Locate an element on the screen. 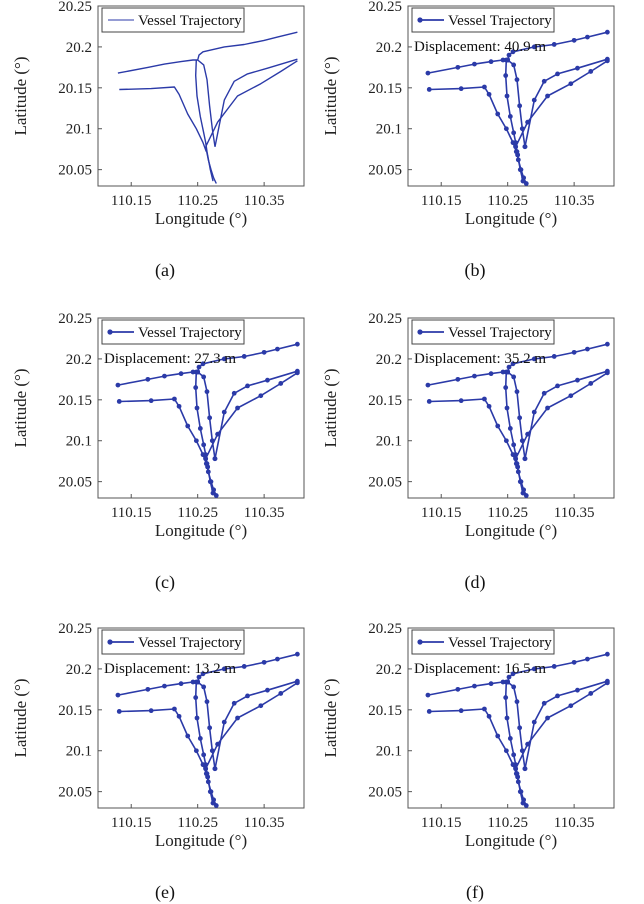  y-tick-label: 20.15 is located at coordinates (385, 401).